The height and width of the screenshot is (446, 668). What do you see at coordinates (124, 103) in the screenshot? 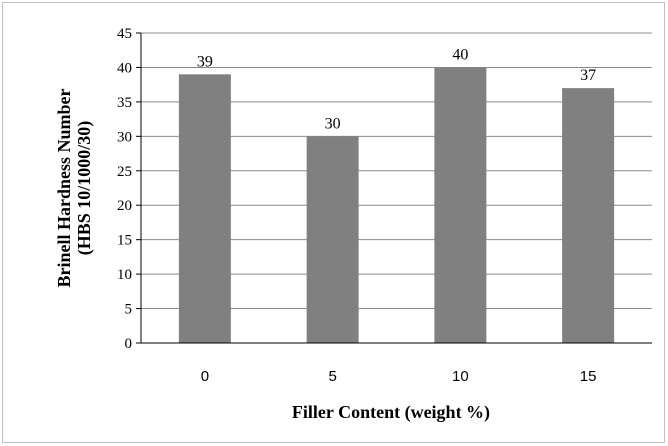
I see `y-tick-label: 35` at bounding box center [124, 103].